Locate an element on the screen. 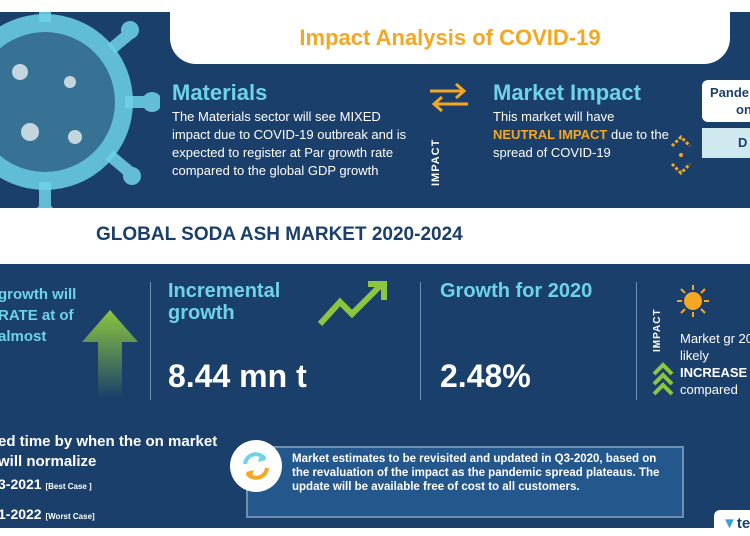 This screenshot has height=536, width=750. title-banner: Impact Analysis of COVID-19 is located at coordinates (450, 38).